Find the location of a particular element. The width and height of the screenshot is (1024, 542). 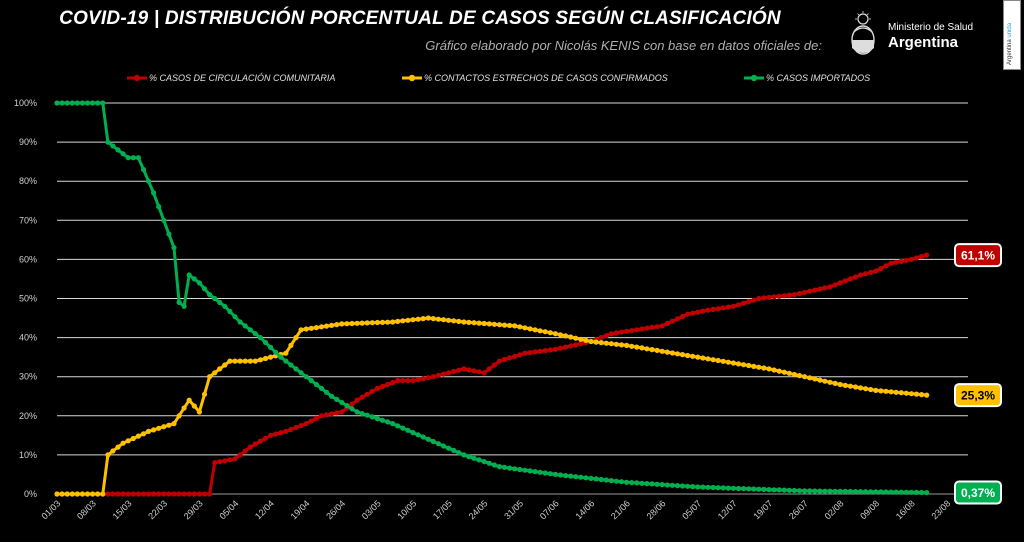

y-tick-label: 100% is located at coordinates (25, 103).